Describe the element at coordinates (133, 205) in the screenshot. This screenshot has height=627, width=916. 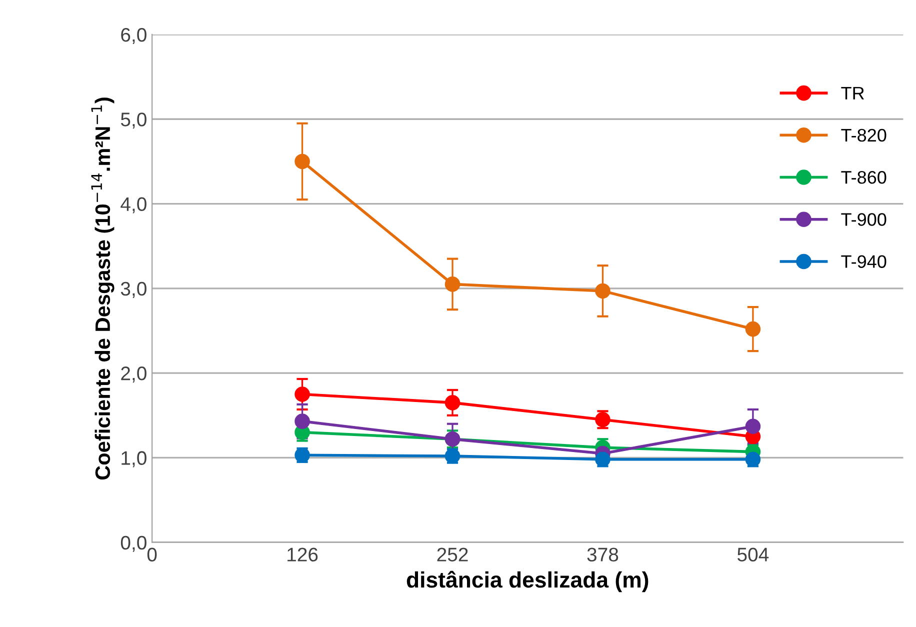
I see `y-tick-label: 4,0` at that location.